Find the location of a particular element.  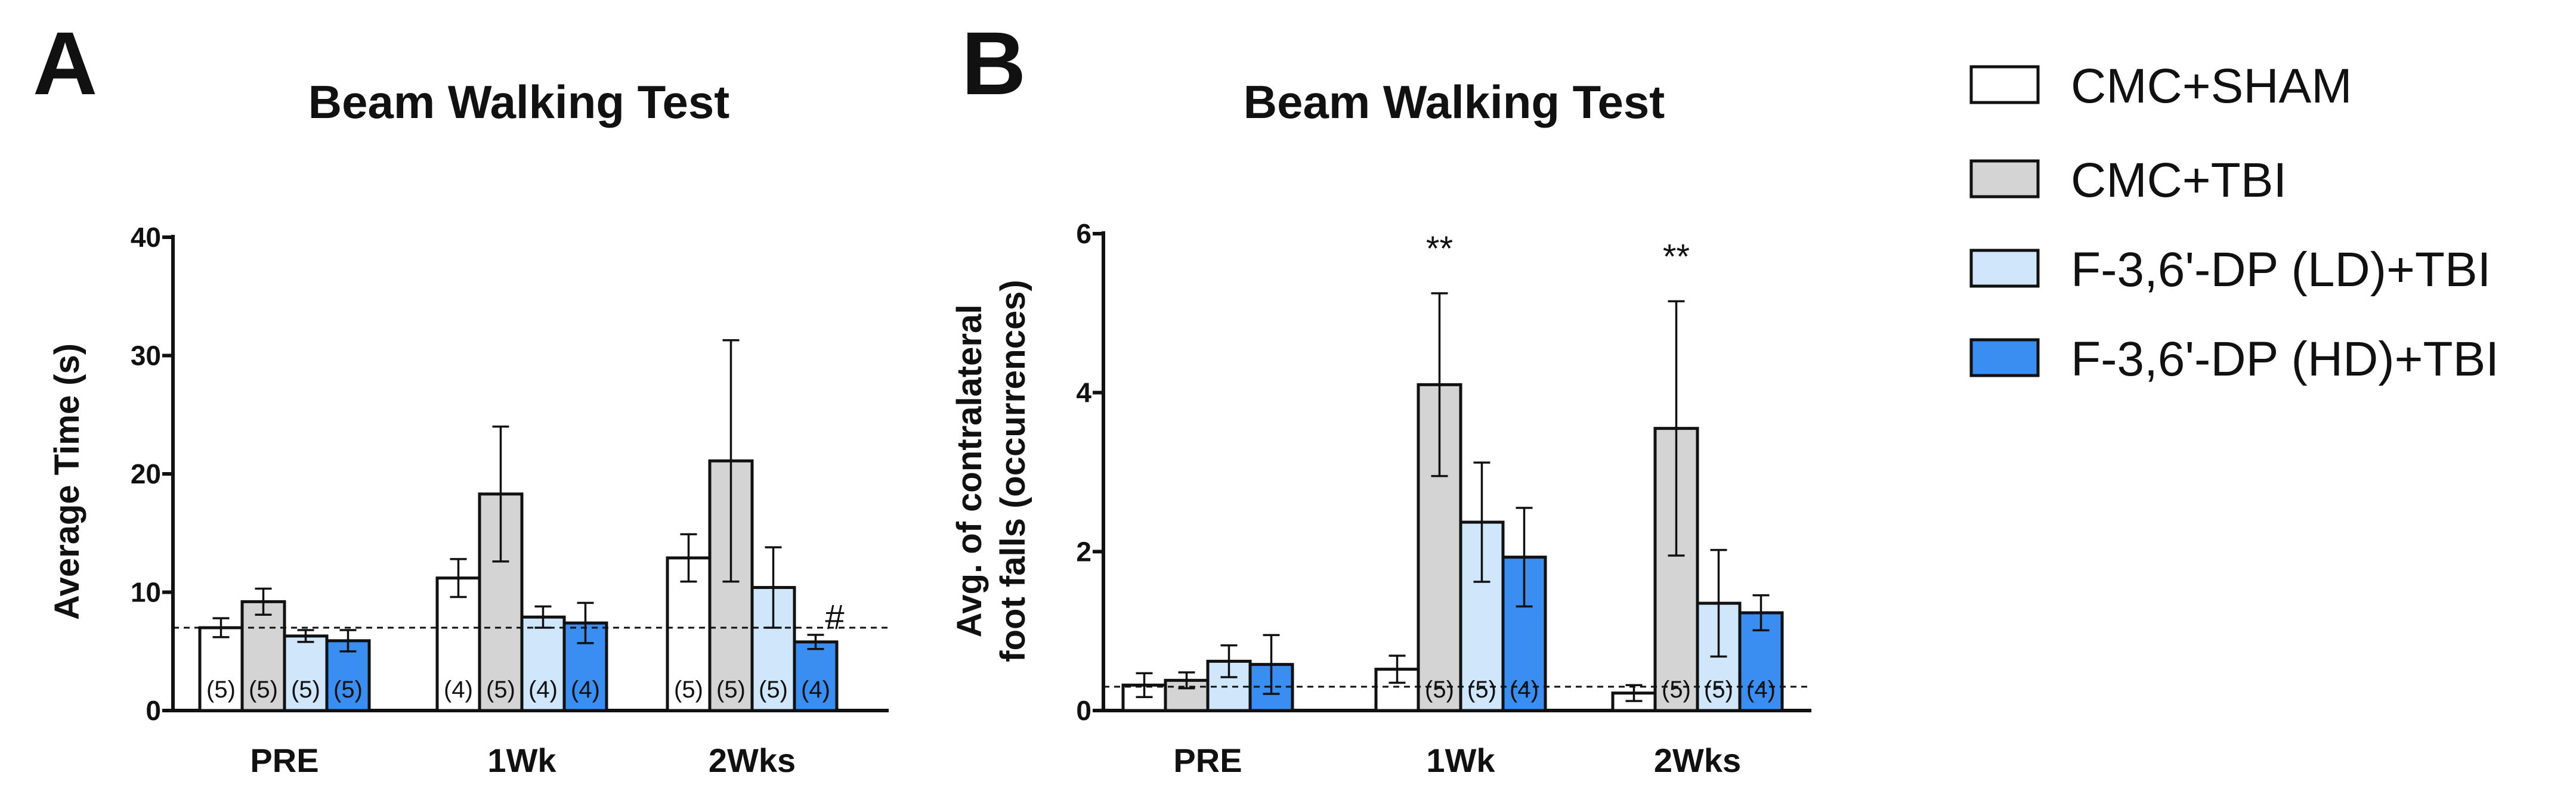

panel-a-y-tick-label: 0 is located at coordinates (153, 710).